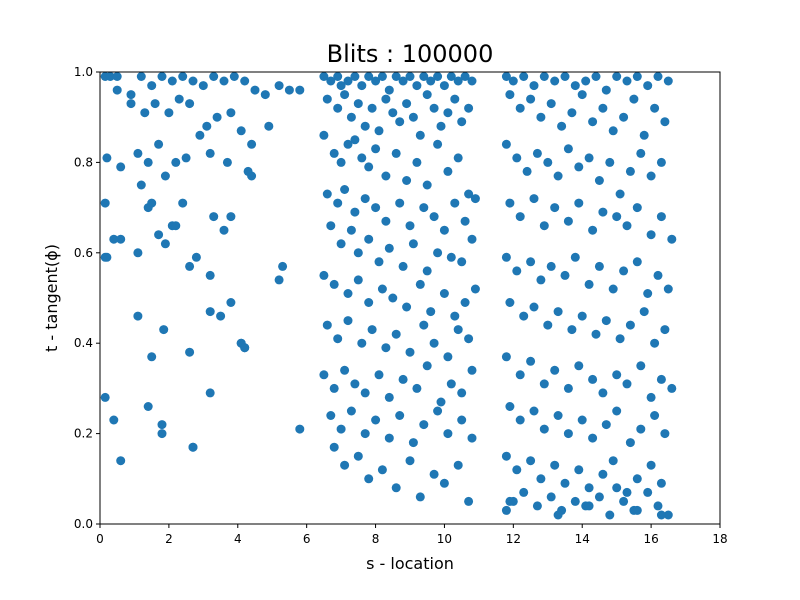 This screenshot has width=800, height=600. I want to click on x-axis-label: s - location, so click(410, 563).